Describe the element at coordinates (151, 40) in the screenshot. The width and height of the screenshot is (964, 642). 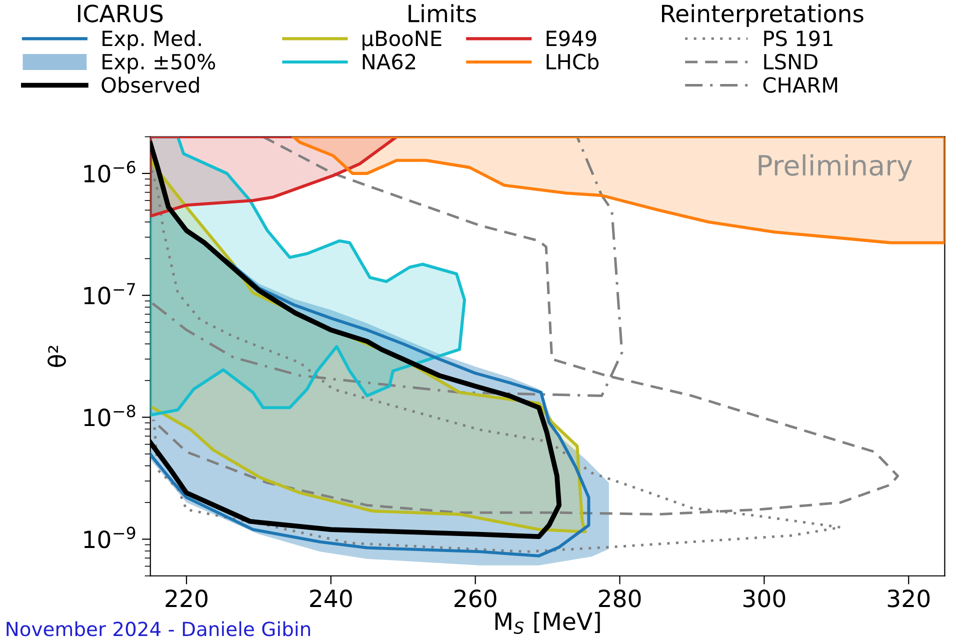
I see `legend-label: Exp. Med.` at that location.